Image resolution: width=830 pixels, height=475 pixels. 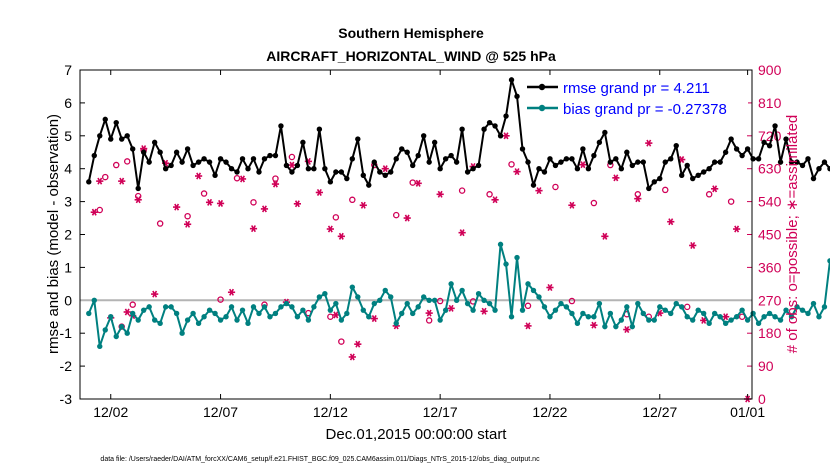 I want to click on y-axis-right-label: # of obs: o=possible; ∗=assimilated, so click(x=792, y=234).